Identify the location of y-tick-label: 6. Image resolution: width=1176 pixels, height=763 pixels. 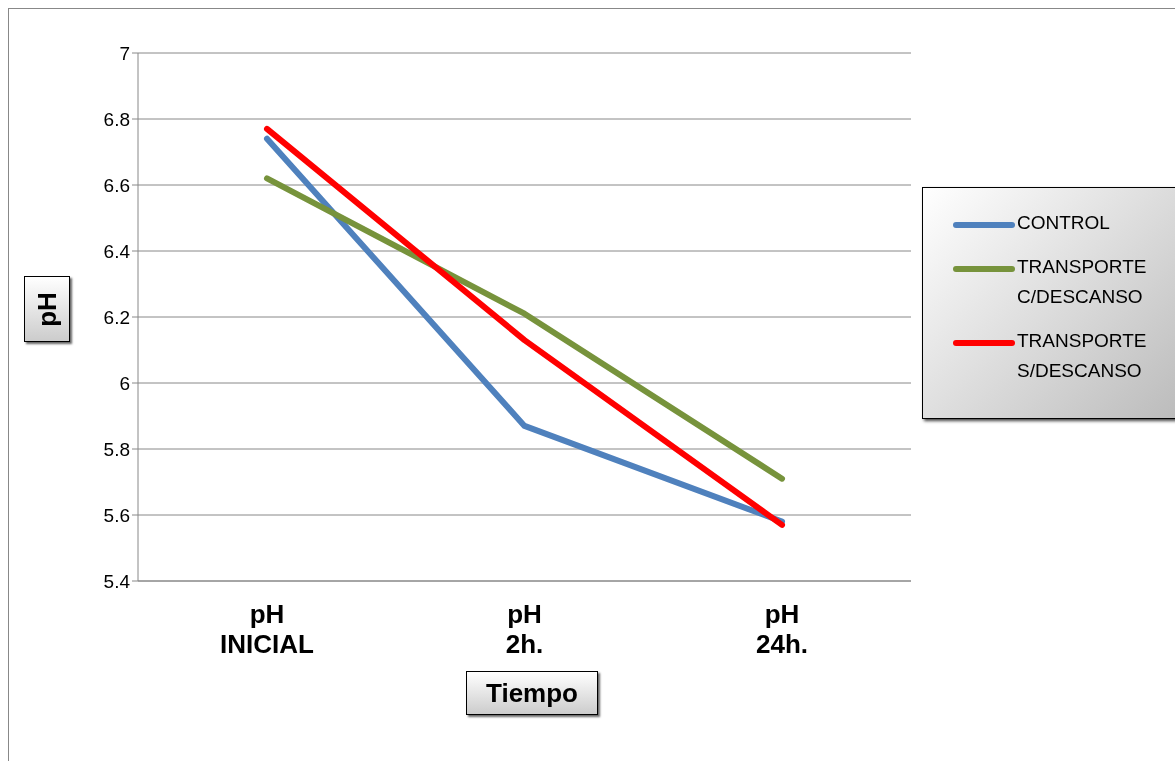
(124, 383).